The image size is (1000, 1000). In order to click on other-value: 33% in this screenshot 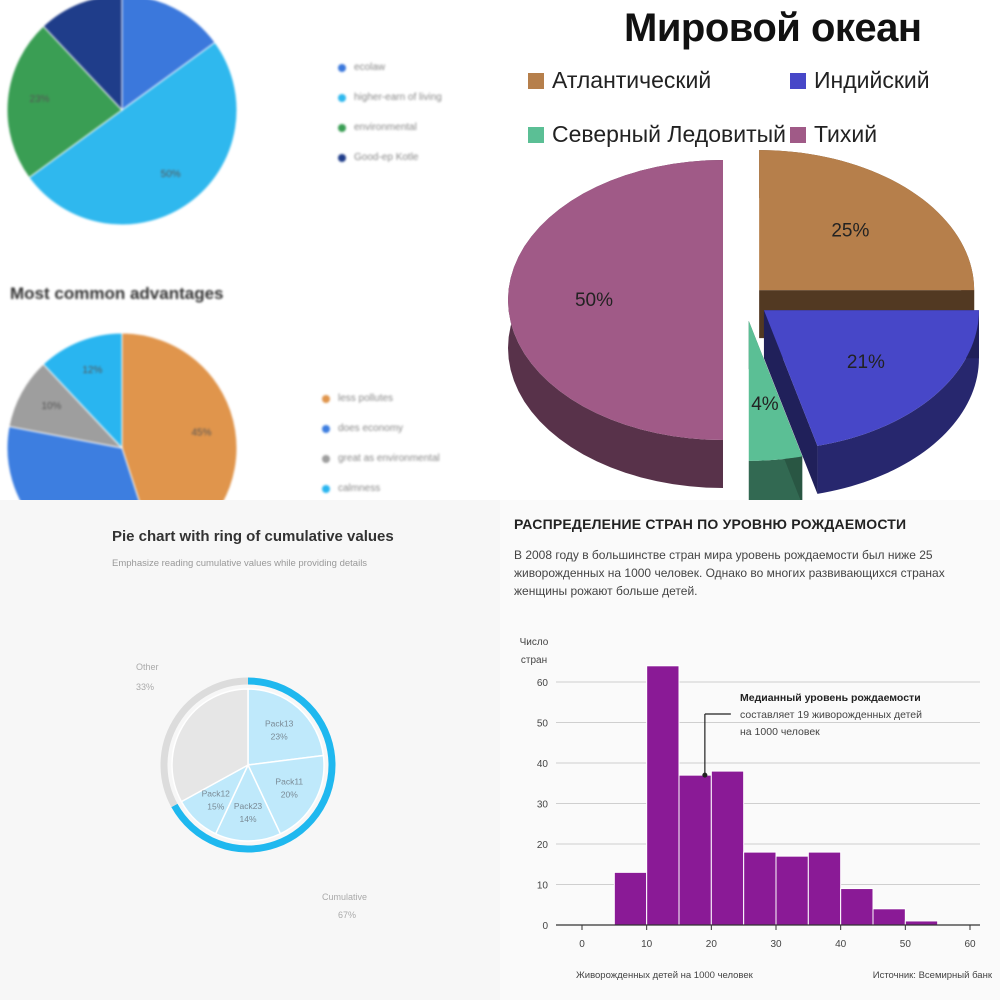, I will do `click(145, 687)`.